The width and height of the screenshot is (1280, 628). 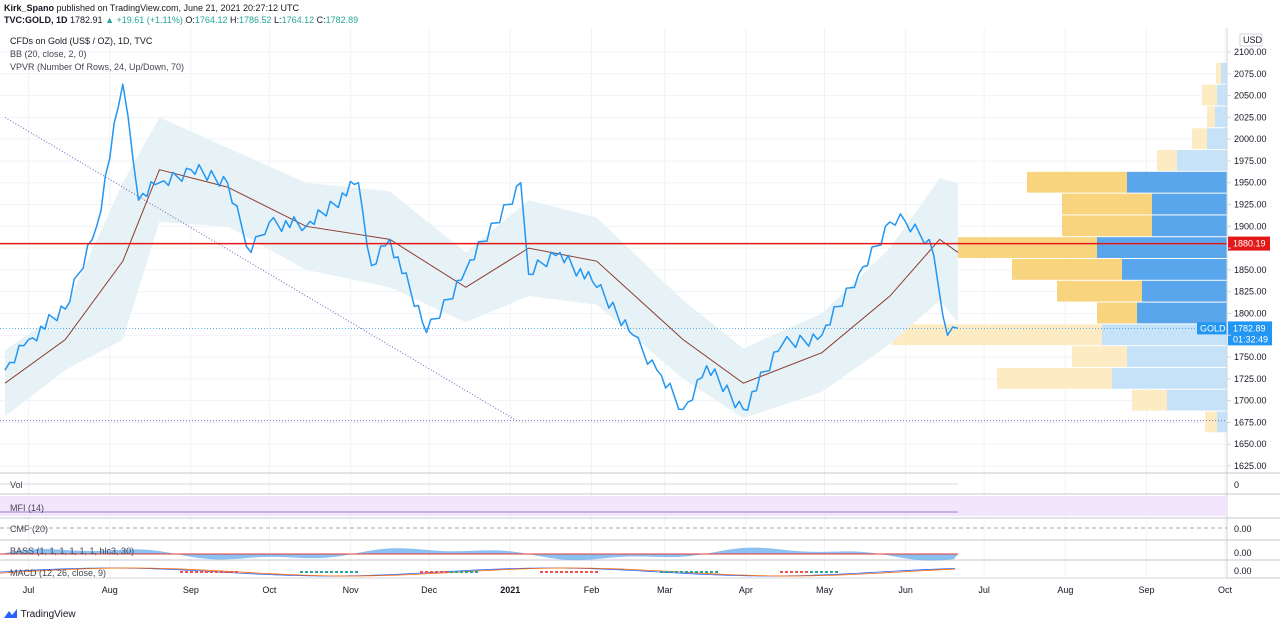 What do you see at coordinates (1250, 466) in the screenshot?
I see `price-tick-label: 1625.00` at bounding box center [1250, 466].